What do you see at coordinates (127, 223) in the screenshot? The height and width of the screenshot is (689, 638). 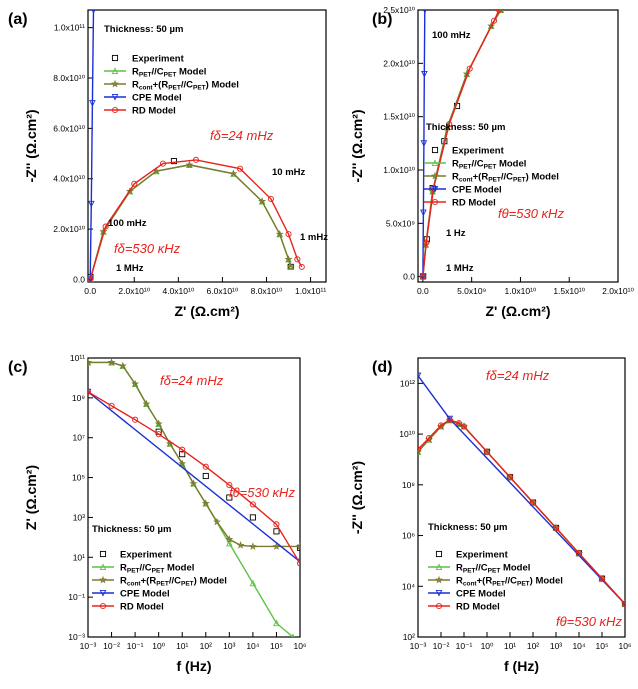 I see `annotation: 100 mHz` at bounding box center [127, 223].